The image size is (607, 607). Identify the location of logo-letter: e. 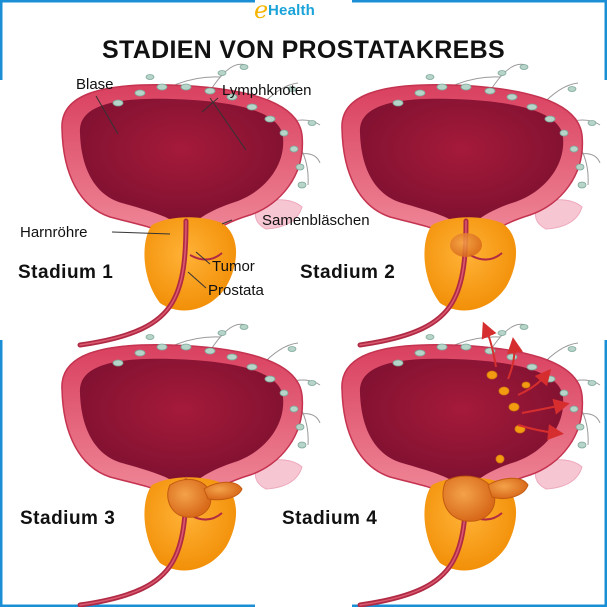
(261, 12).